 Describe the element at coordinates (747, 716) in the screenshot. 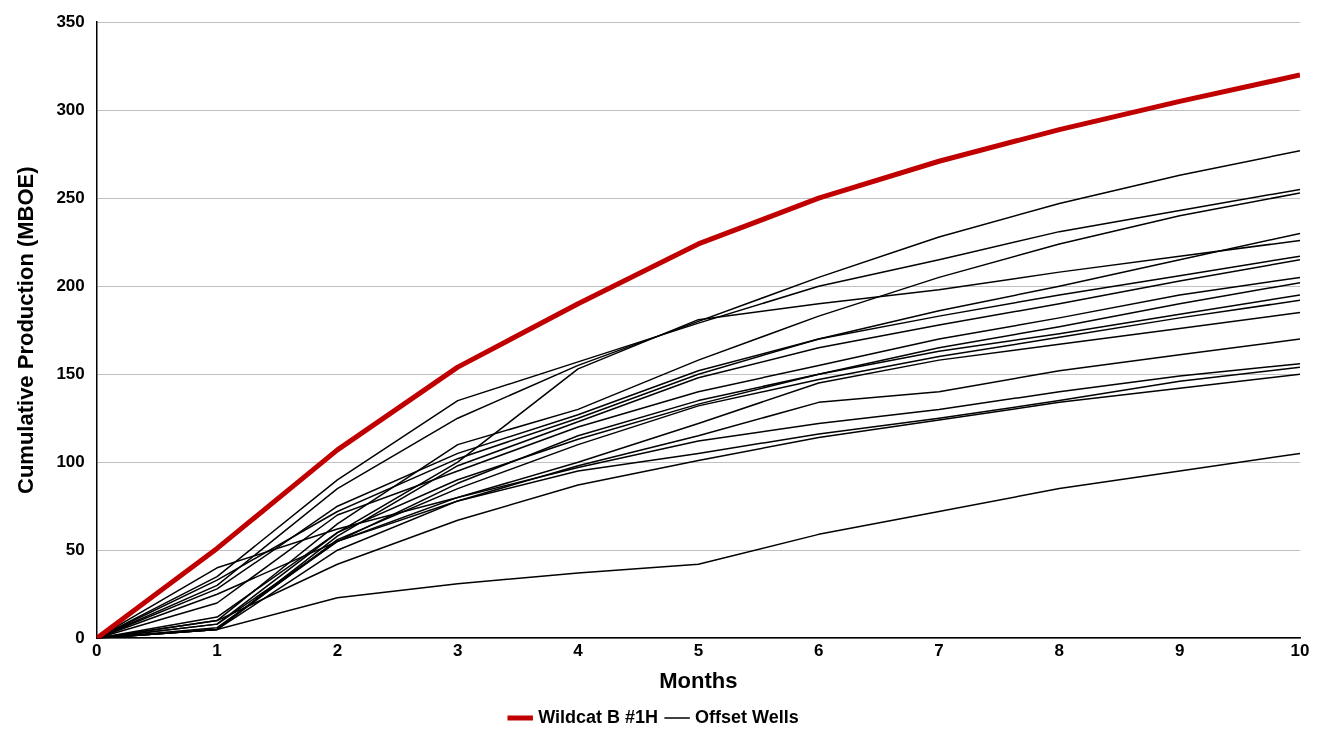

I see `legend-label: Offset Wells` at that location.